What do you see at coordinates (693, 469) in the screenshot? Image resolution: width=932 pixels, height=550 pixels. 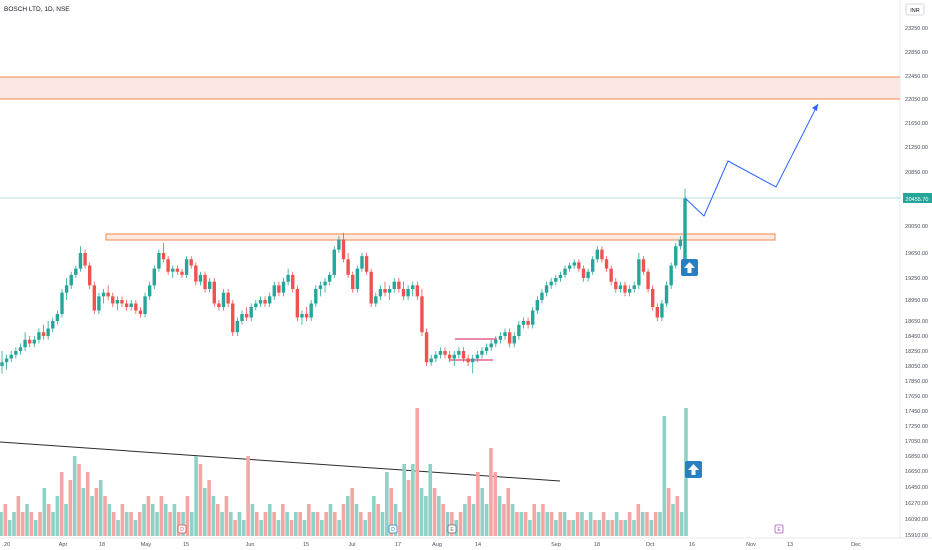 I see `volume-signal-up-icon` at bounding box center [693, 469].